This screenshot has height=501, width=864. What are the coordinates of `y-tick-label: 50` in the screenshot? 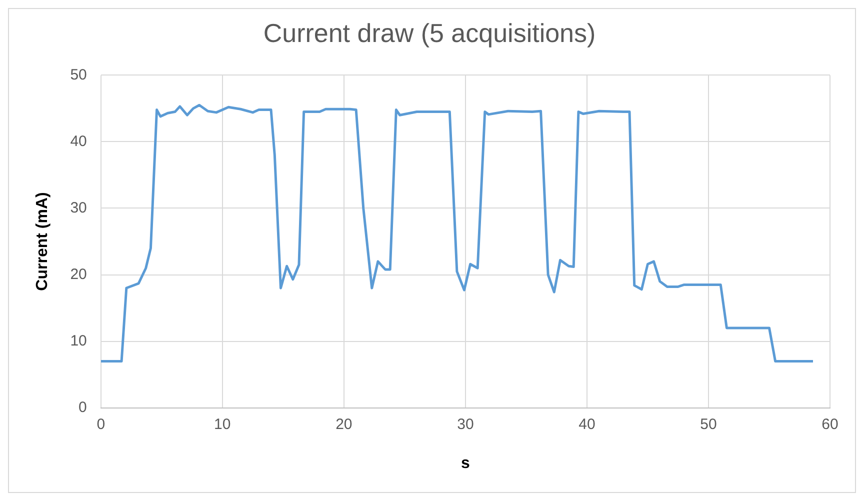 It's located at (78, 75).